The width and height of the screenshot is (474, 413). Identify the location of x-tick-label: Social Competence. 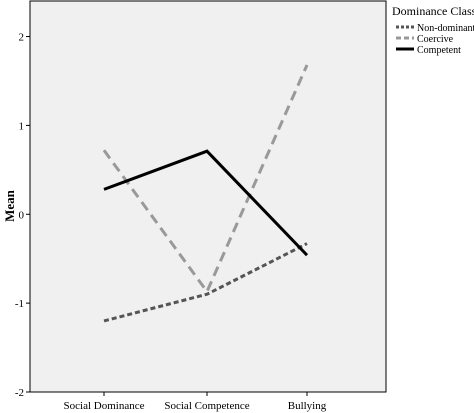
(206, 406).